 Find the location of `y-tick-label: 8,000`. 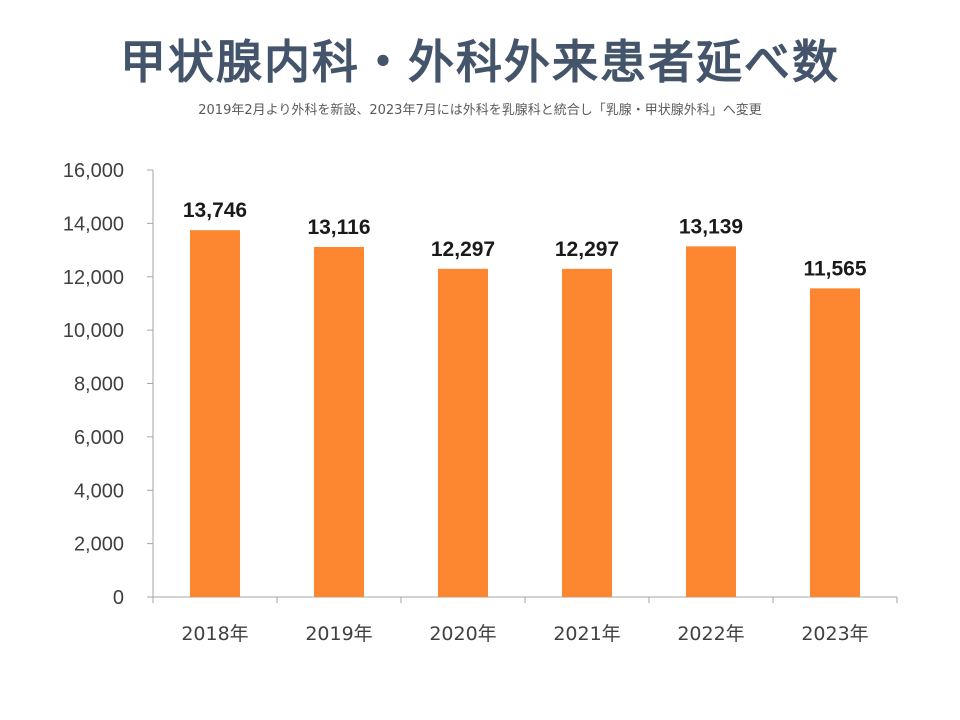

y-tick-label: 8,000 is located at coordinates (99, 385).